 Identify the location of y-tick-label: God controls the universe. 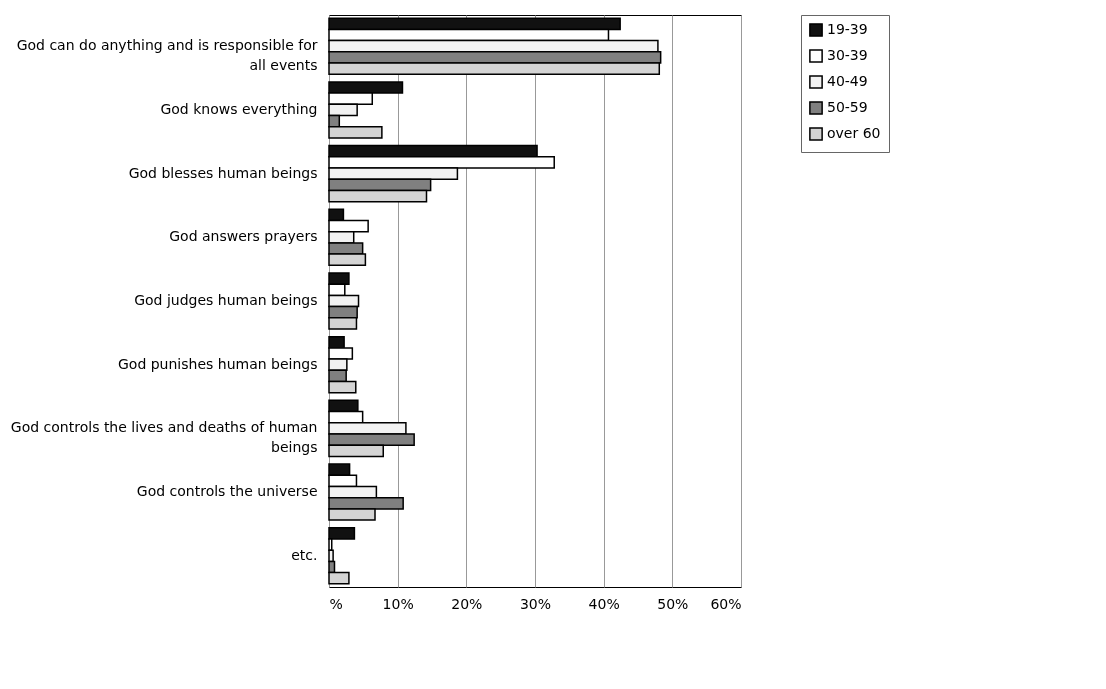
(227, 491).